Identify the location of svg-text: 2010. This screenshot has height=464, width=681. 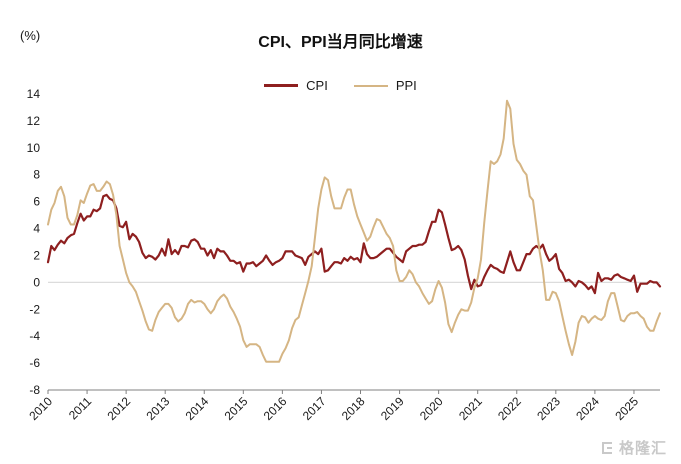
(40, 408).